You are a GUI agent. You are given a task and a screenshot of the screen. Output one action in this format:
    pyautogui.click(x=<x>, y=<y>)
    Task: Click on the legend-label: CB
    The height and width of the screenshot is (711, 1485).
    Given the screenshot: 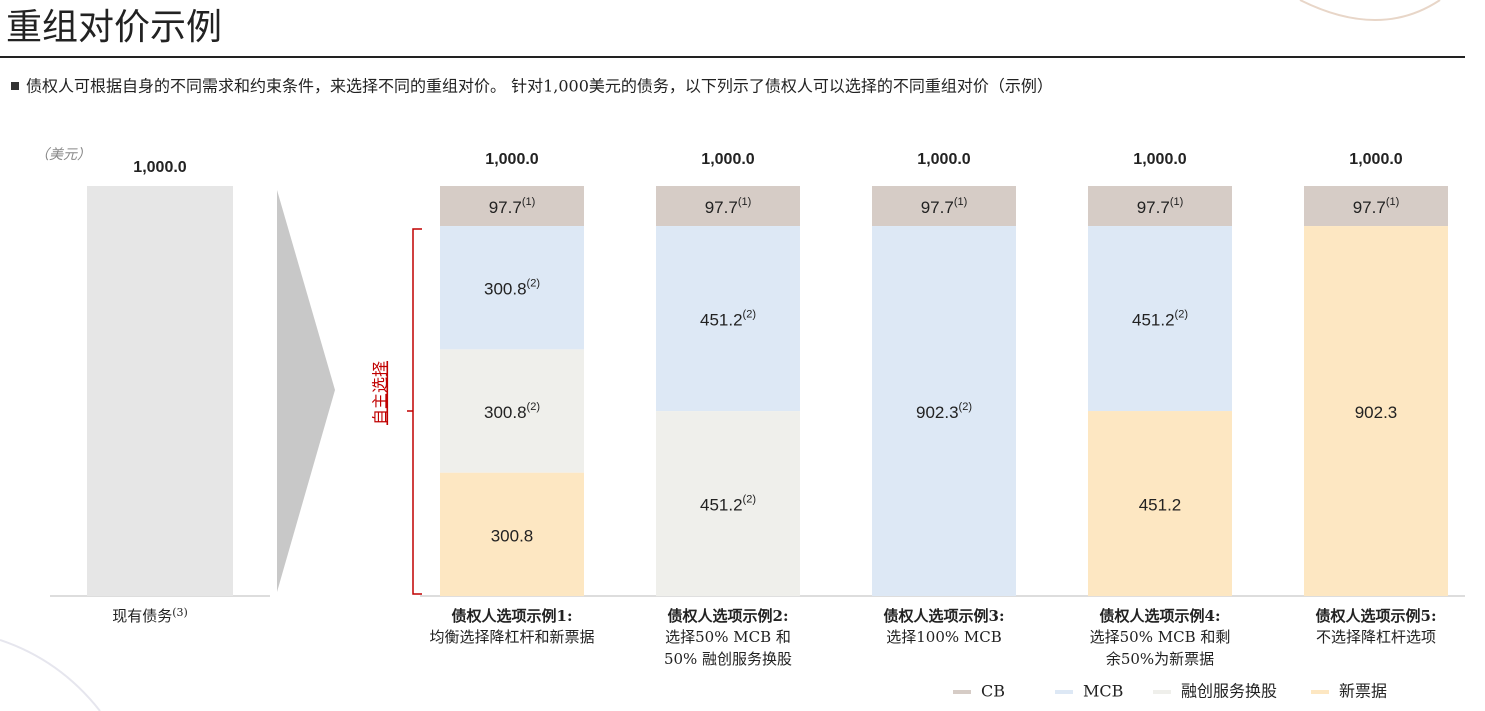 What is the action you would take?
    pyautogui.click(x=993, y=691)
    